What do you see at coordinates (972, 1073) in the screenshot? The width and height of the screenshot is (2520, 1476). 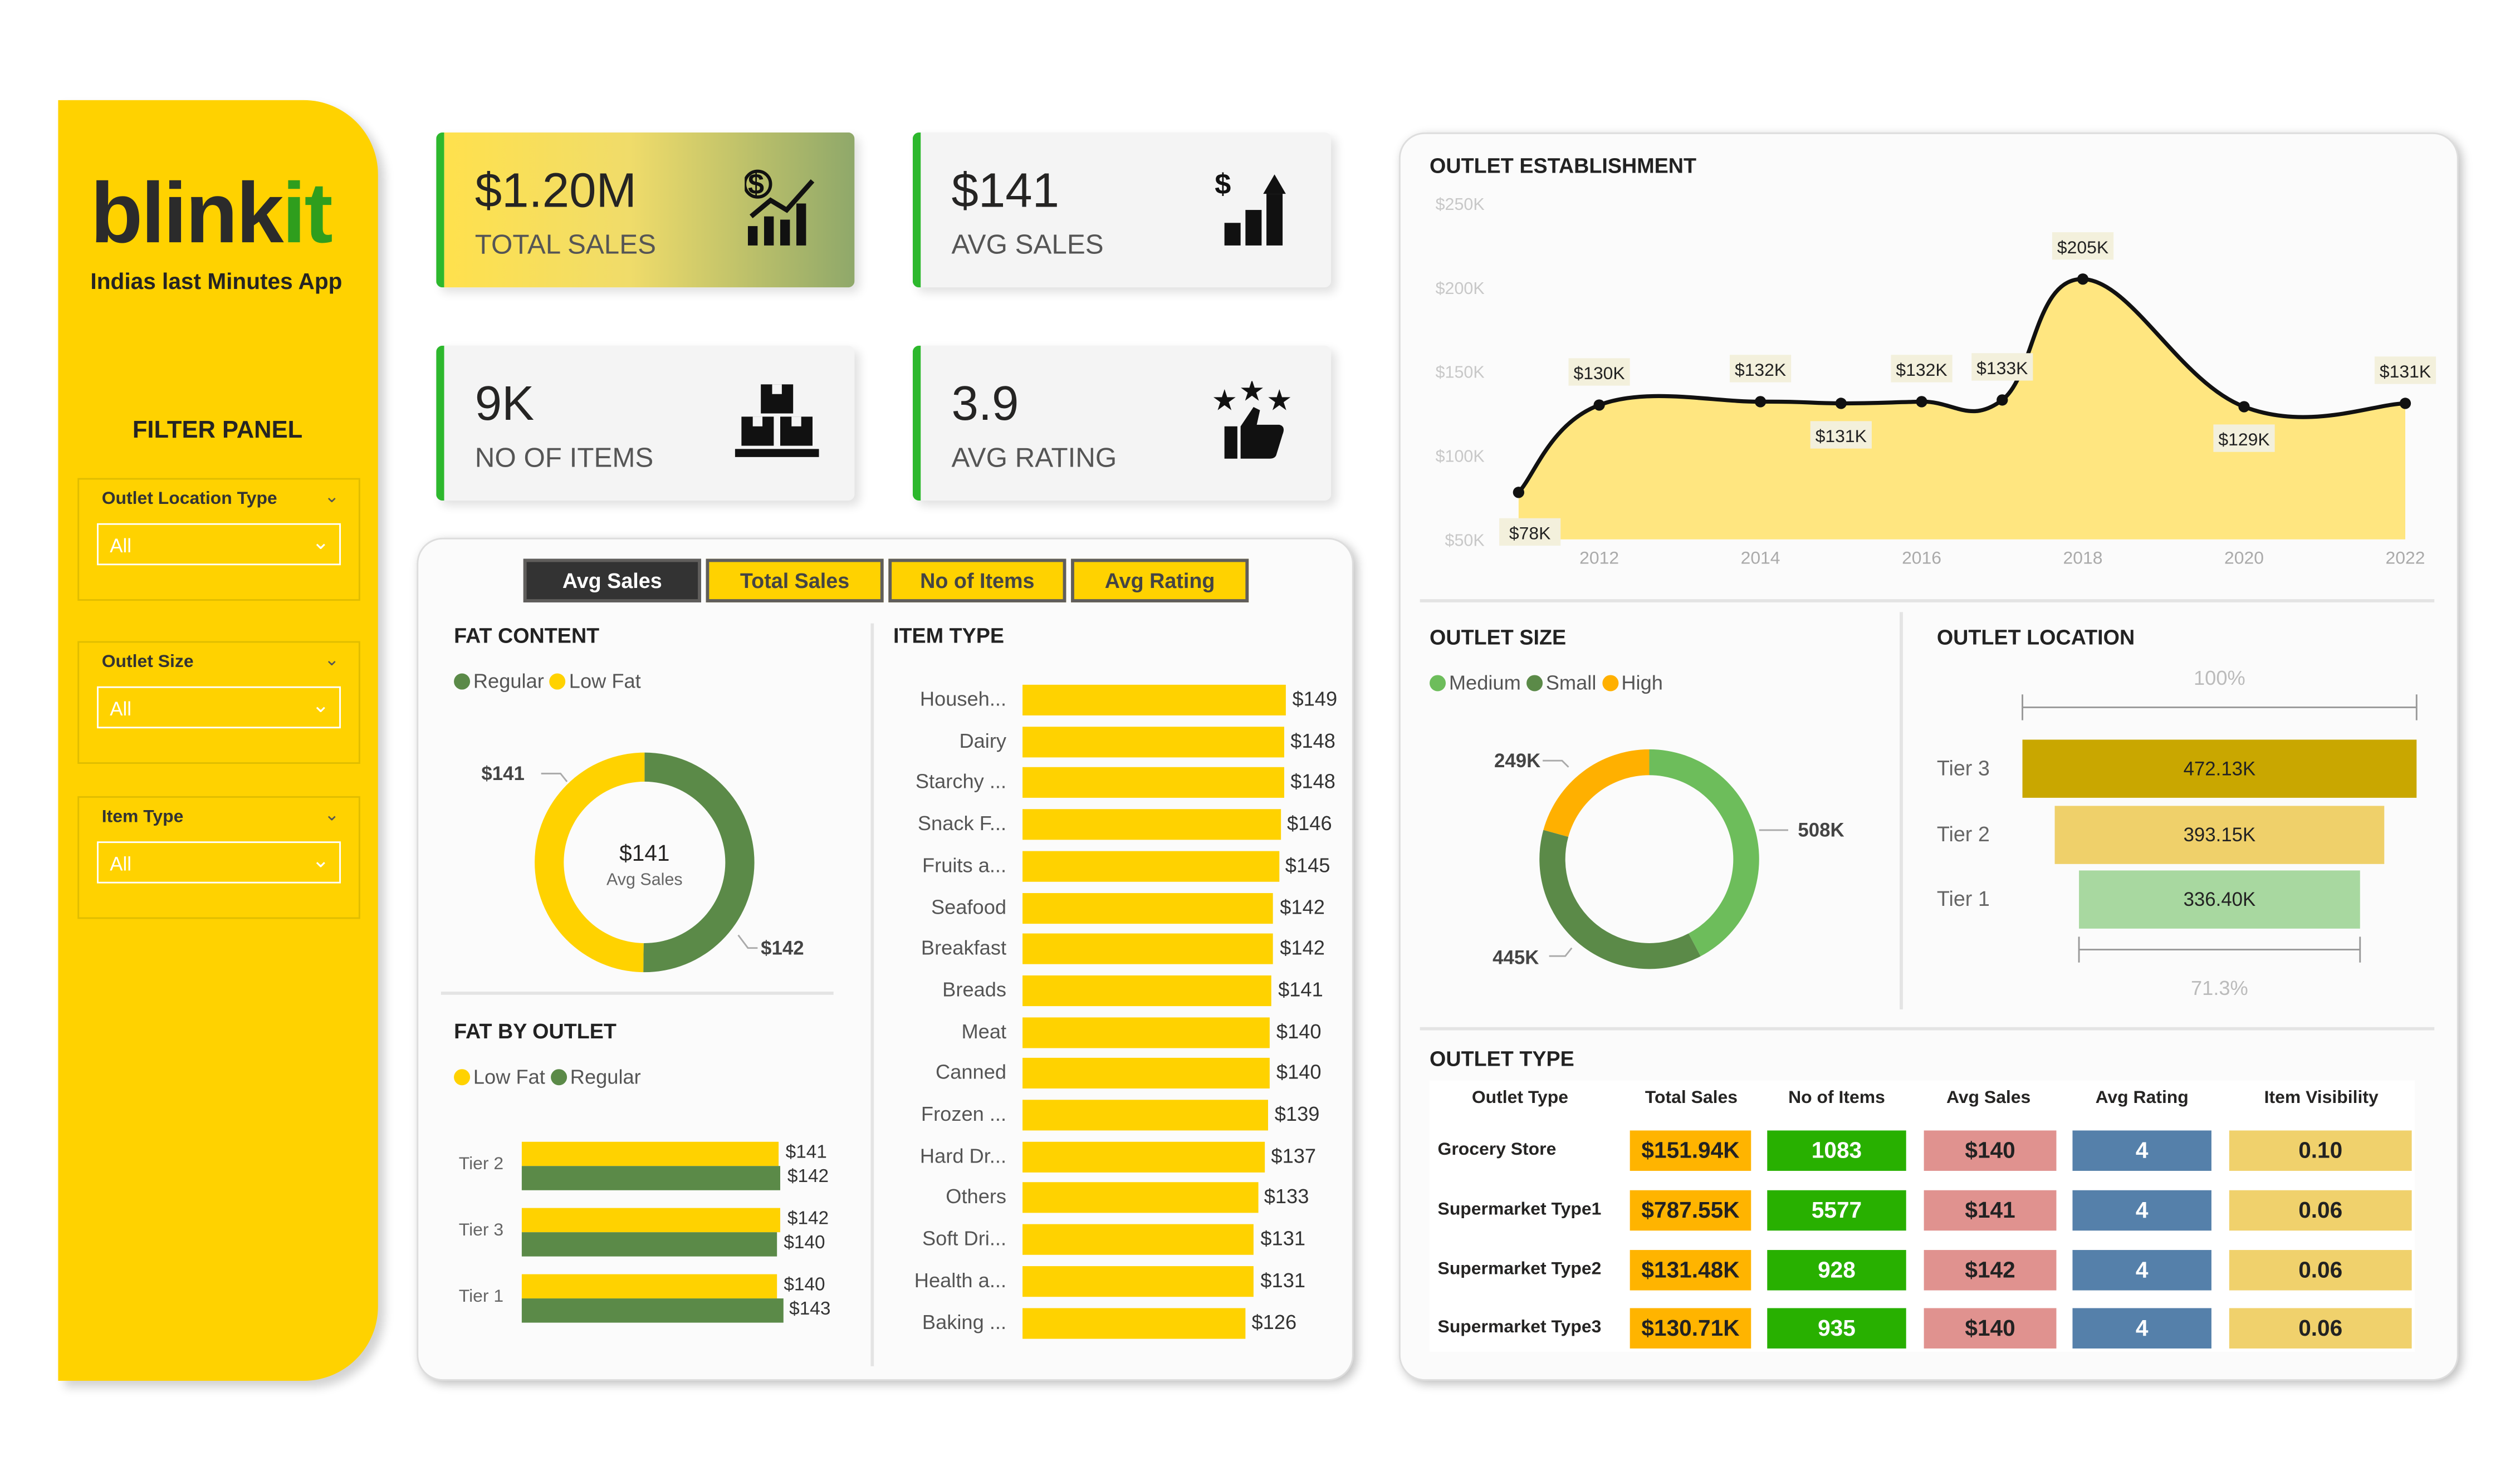 I see `item-type-label: Canned` at bounding box center [972, 1073].